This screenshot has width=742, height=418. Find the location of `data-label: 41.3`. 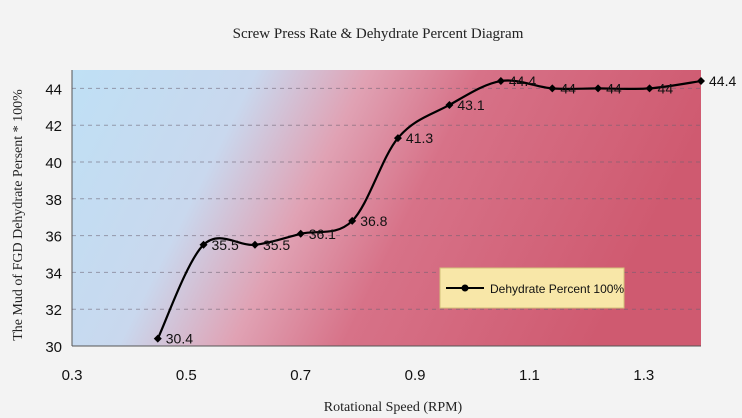

data-label: 41.3 is located at coordinates (419, 138).